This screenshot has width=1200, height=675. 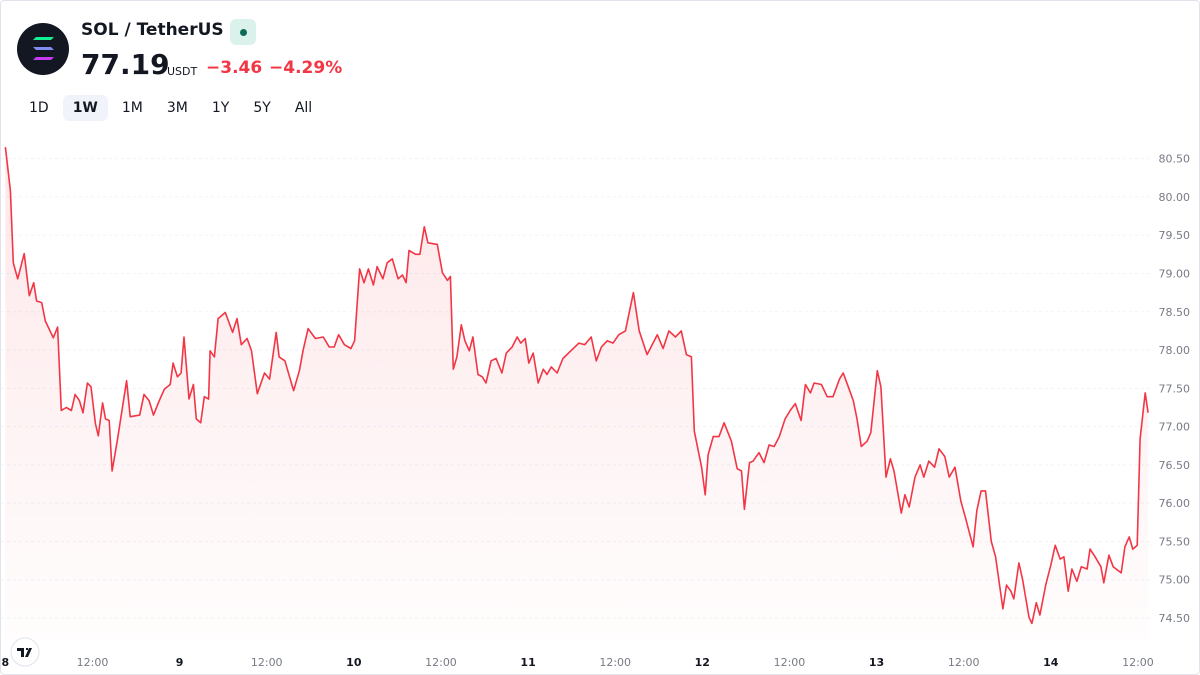 What do you see at coordinates (1175, 618) in the screenshot?
I see `y-tick-label: 74.50` at bounding box center [1175, 618].